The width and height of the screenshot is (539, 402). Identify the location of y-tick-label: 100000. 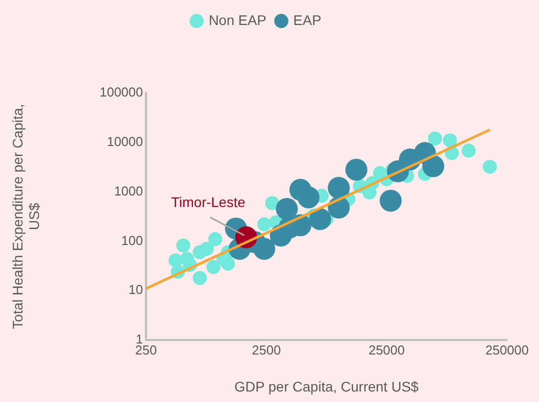
(121, 92).